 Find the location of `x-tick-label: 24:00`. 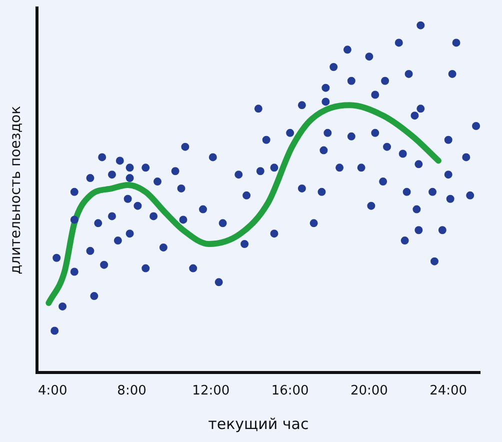

x-tick-label: 24:00 is located at coordinates (449, 391).